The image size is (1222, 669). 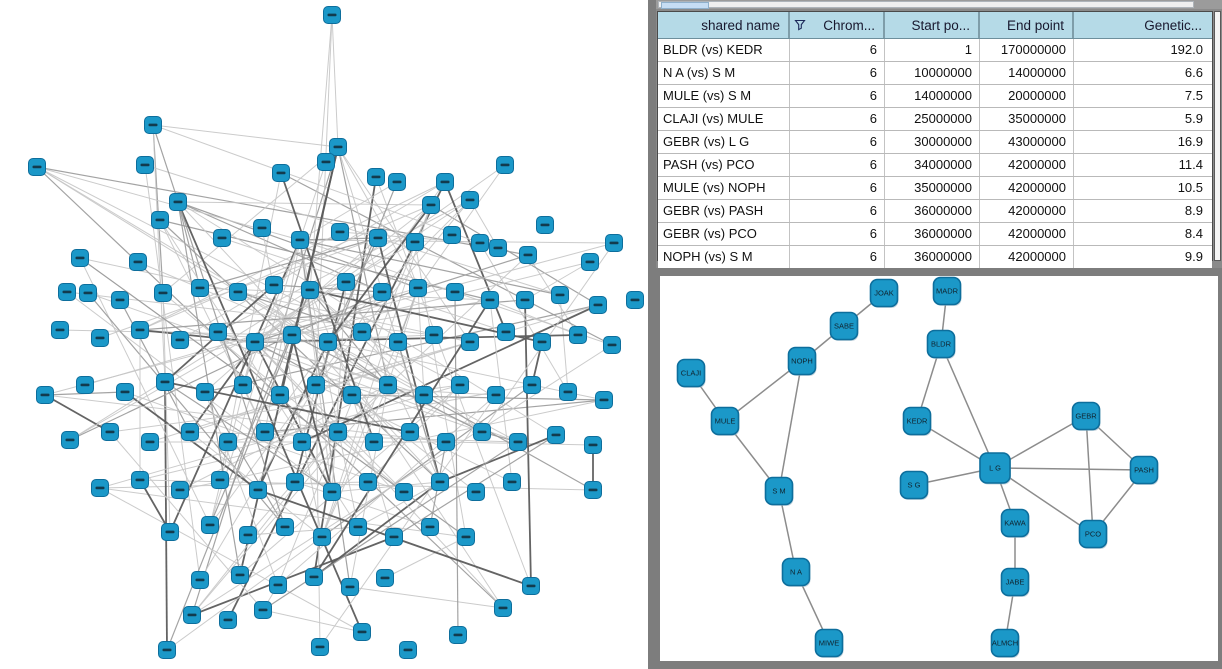 I want to click on table-cell: MULE (vs) NOPH, so click(x=724, y=188).